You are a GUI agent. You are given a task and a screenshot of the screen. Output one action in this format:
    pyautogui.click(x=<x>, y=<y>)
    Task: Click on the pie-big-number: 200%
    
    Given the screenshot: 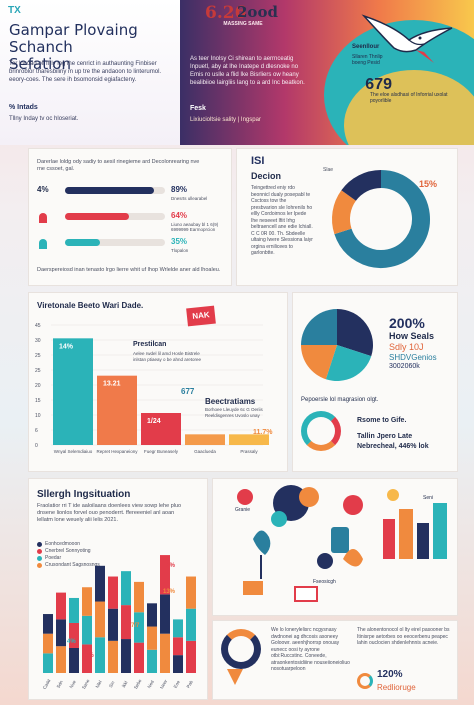 What is the action you would take?
    pyautogui.click(x=407, y=323)
    